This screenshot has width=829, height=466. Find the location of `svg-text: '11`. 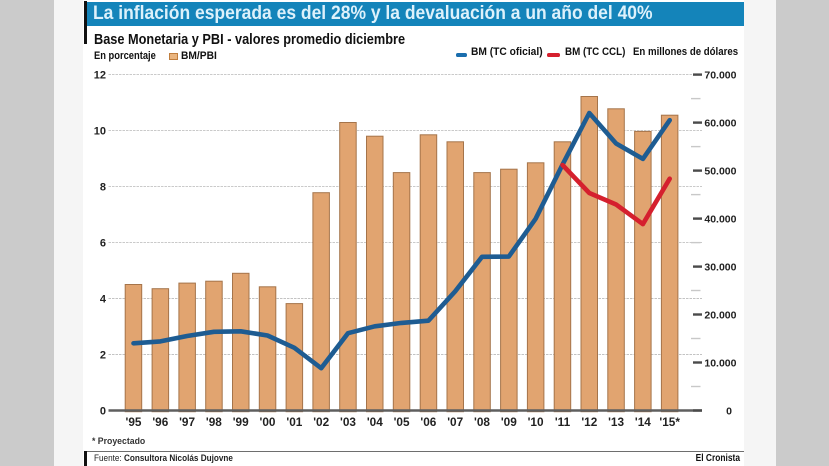

svg-text: '11 is located at coordinates (563, 422).